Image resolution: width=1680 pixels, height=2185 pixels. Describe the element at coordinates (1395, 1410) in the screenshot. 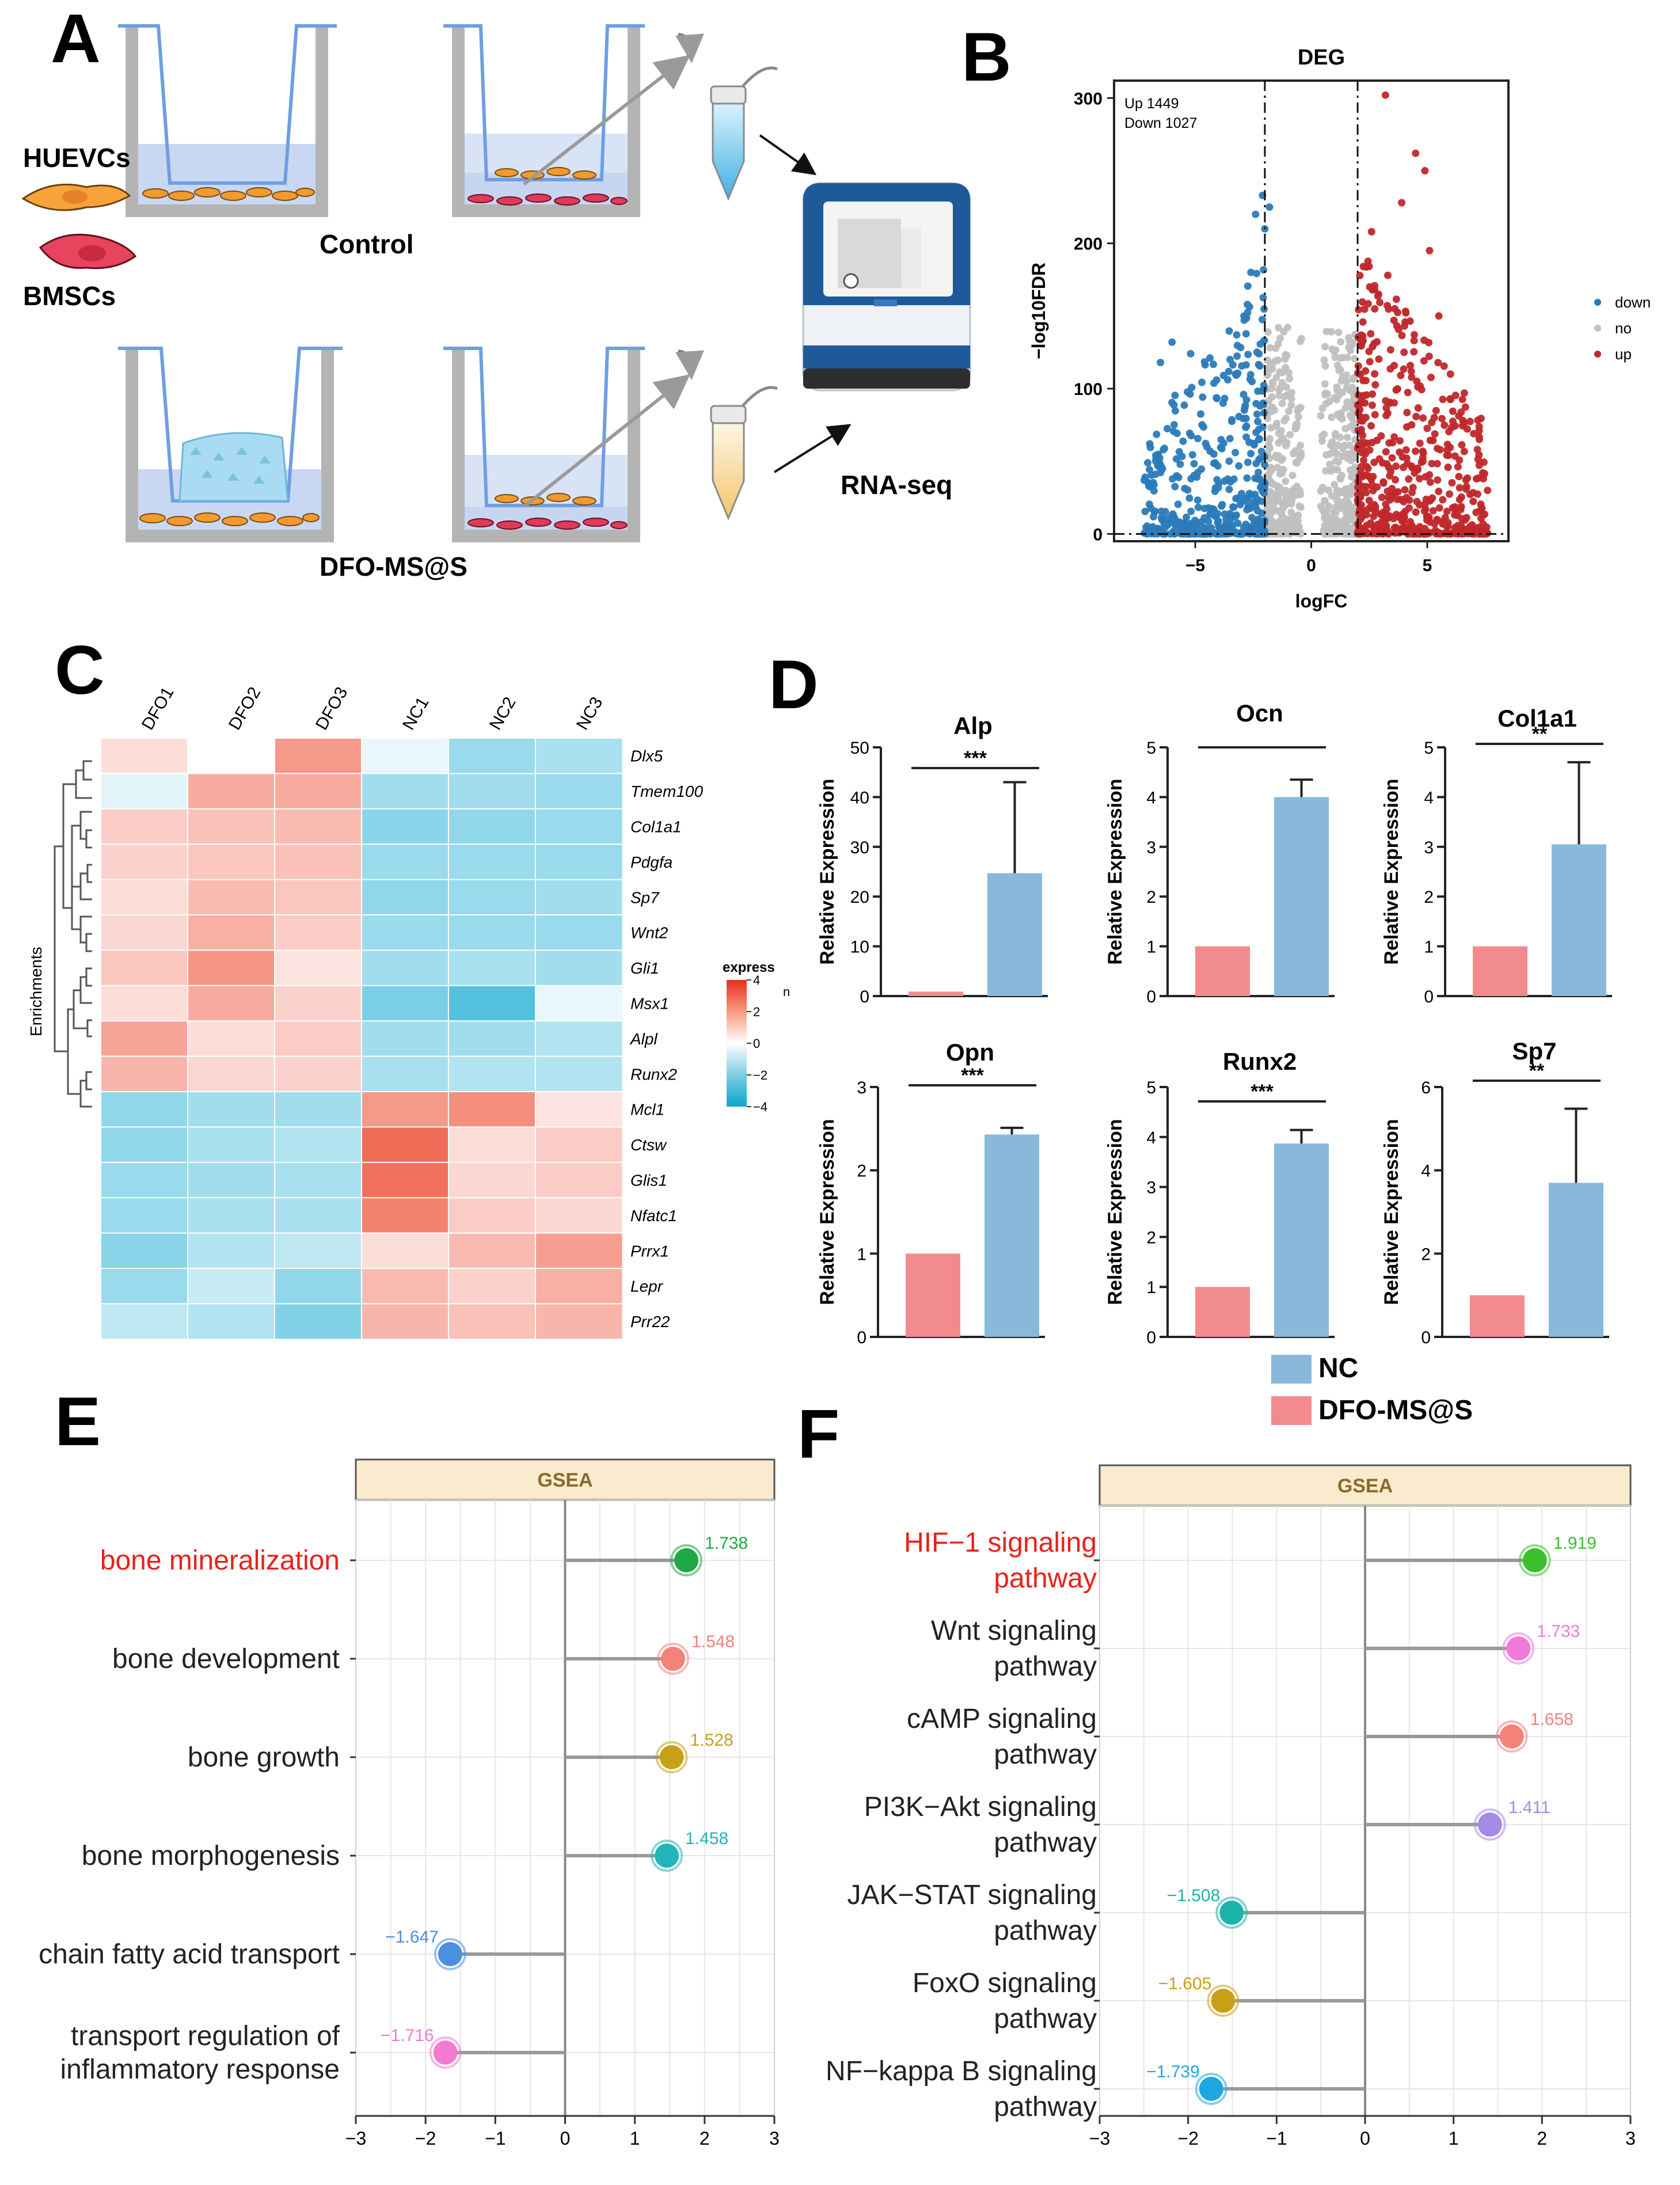

I see `legend-label-dfo: DFO-MS@S` at that location.